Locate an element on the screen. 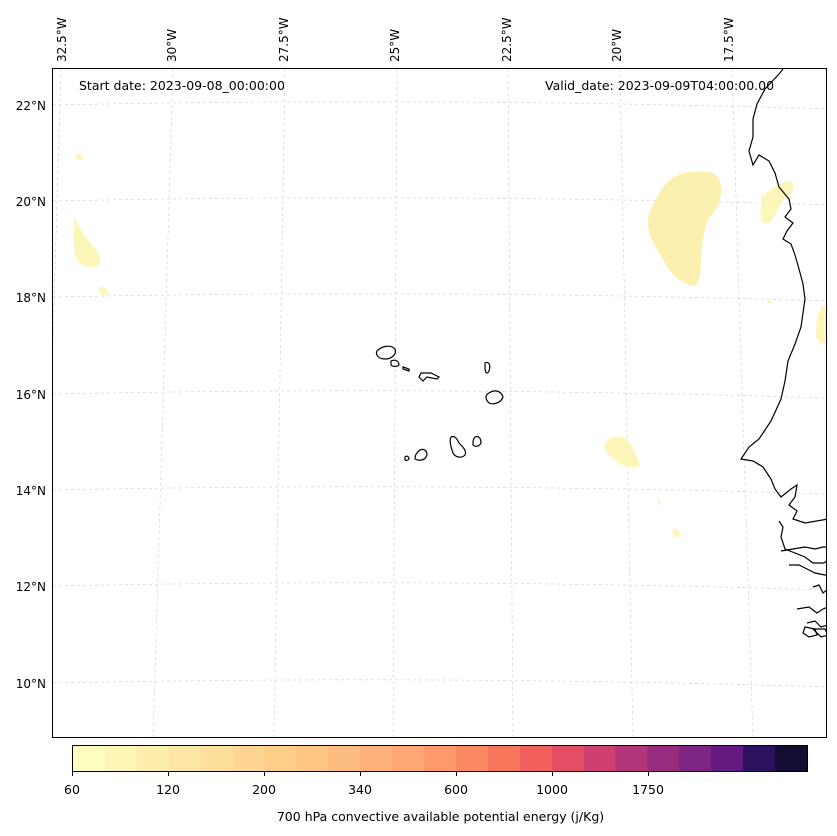 This screenshot has height=836, width=837. colorbar is located at coordinates (440, 758).